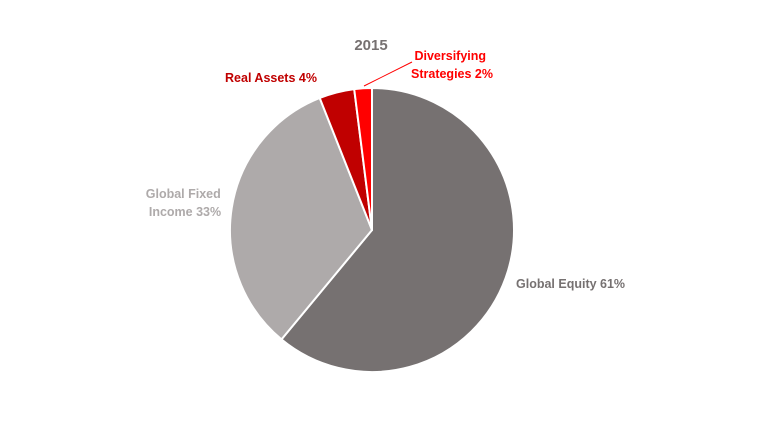 Image resolution: width=768 pixels, height=427 pixels. I want to click on label-global-fixed-income: Global Fixed Income 33%, so click(185, 203).